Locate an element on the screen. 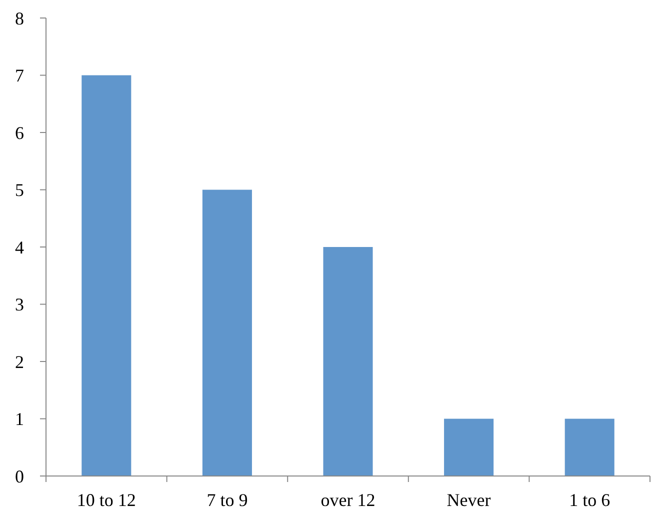 The height and width of the screenshot is (519, 656). x-tick-label: 10 to 12 is located at coordinates (106, 500).